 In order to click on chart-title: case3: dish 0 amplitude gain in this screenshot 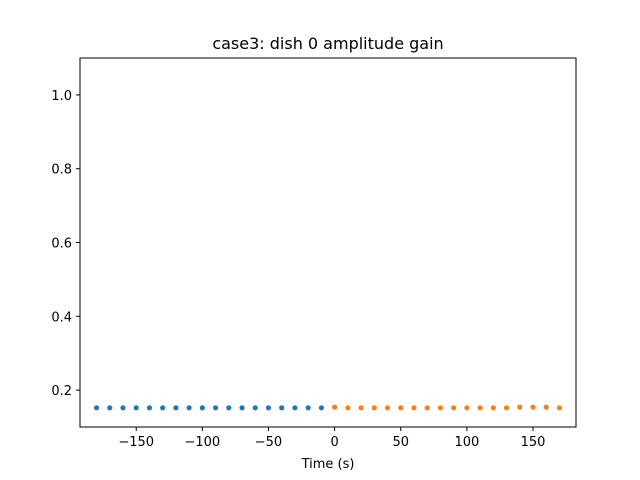, I will do `click(327, 43)`.